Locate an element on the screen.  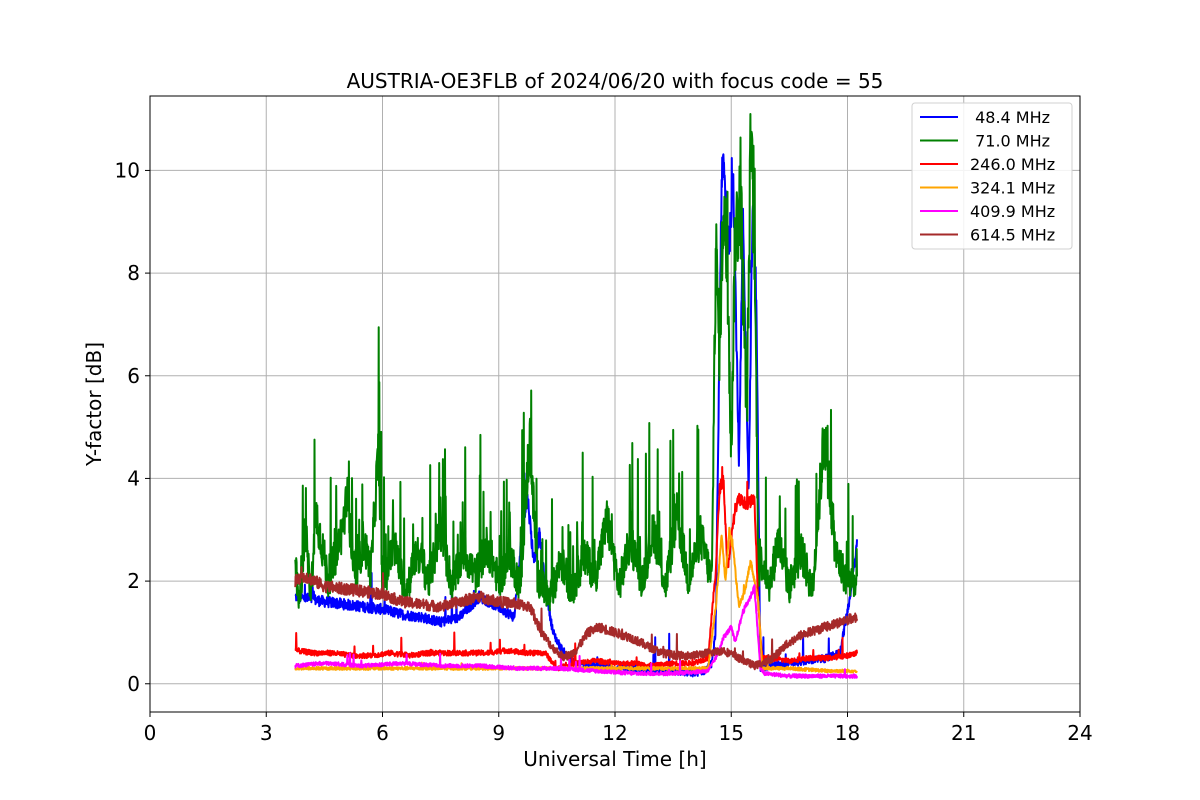
y-tick-label: 2 is located at coordinates (133, 581).